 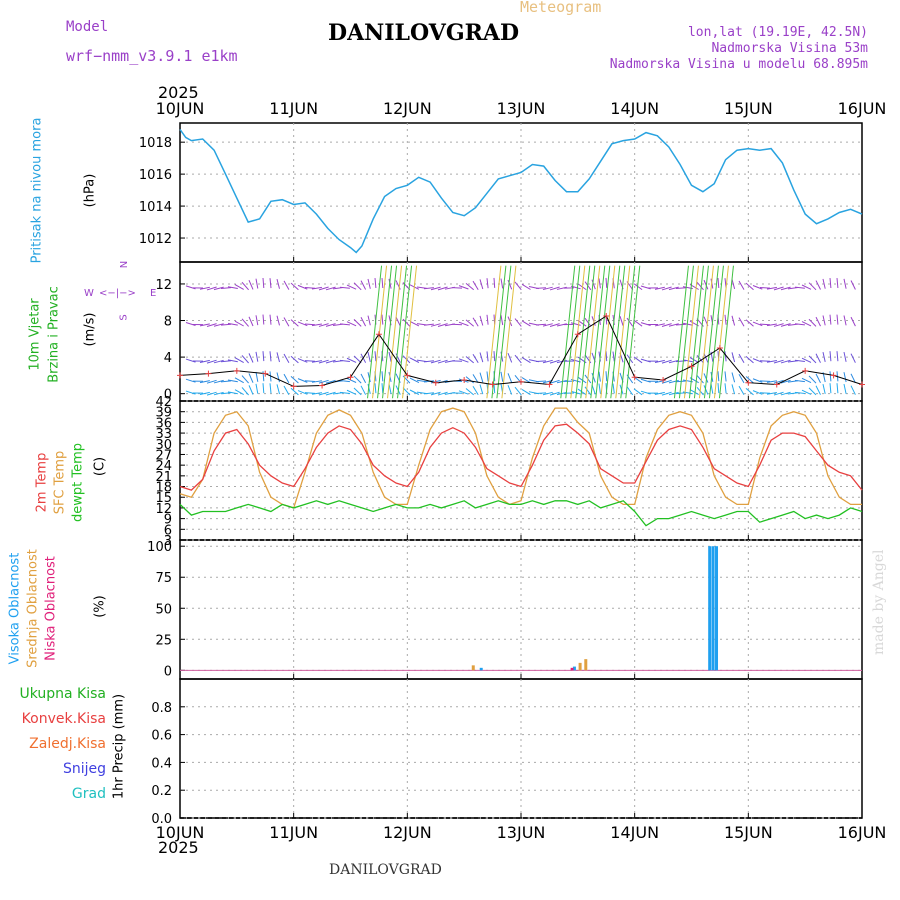 I want to click on precip-tick-label: 0.8, so click(x=161, y=708).